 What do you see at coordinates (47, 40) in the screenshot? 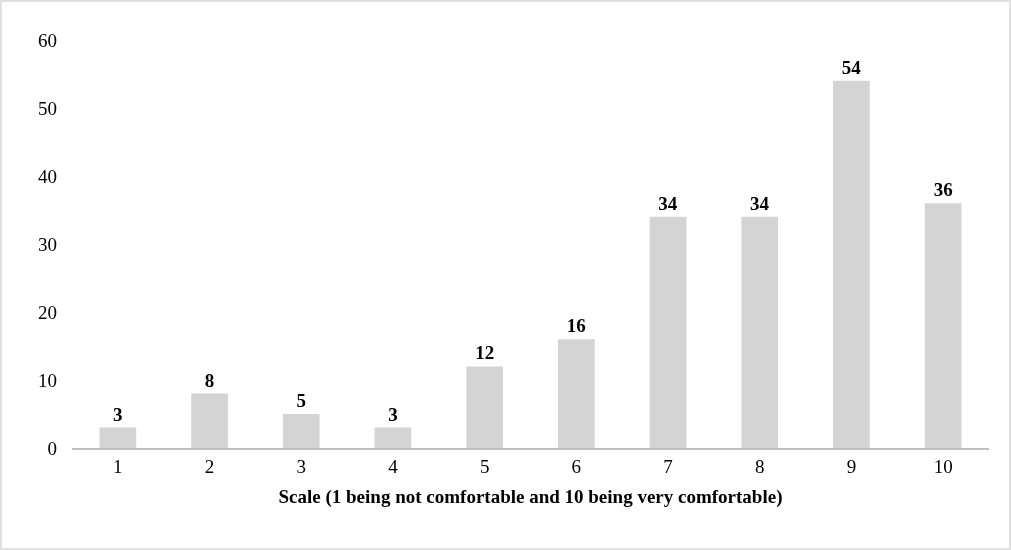
I see `y-tick-label: 60` at bounding box center [47, 40].